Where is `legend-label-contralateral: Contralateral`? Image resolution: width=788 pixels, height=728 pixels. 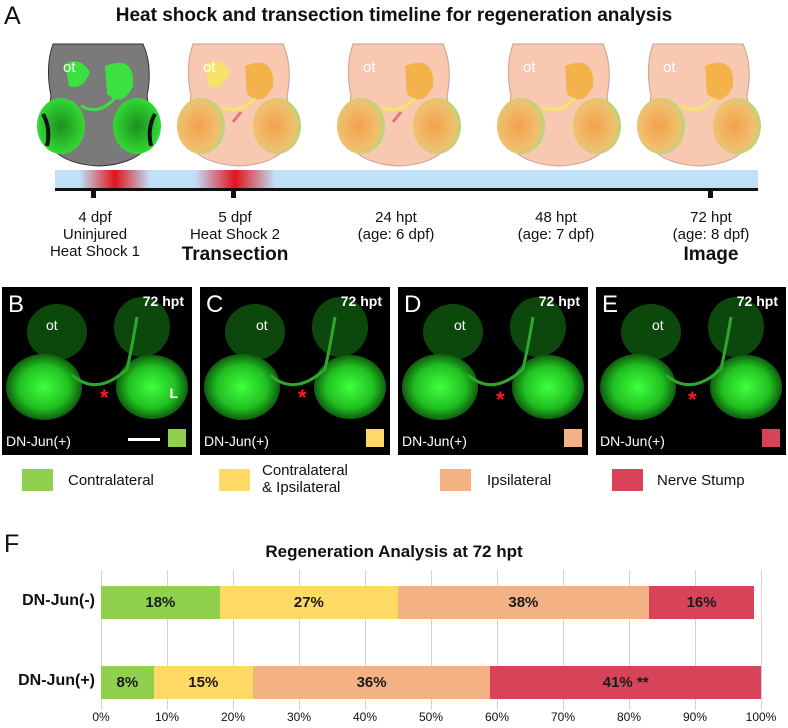 legend-label-contralateral: Contralateral is located at coordinates (111, 480).